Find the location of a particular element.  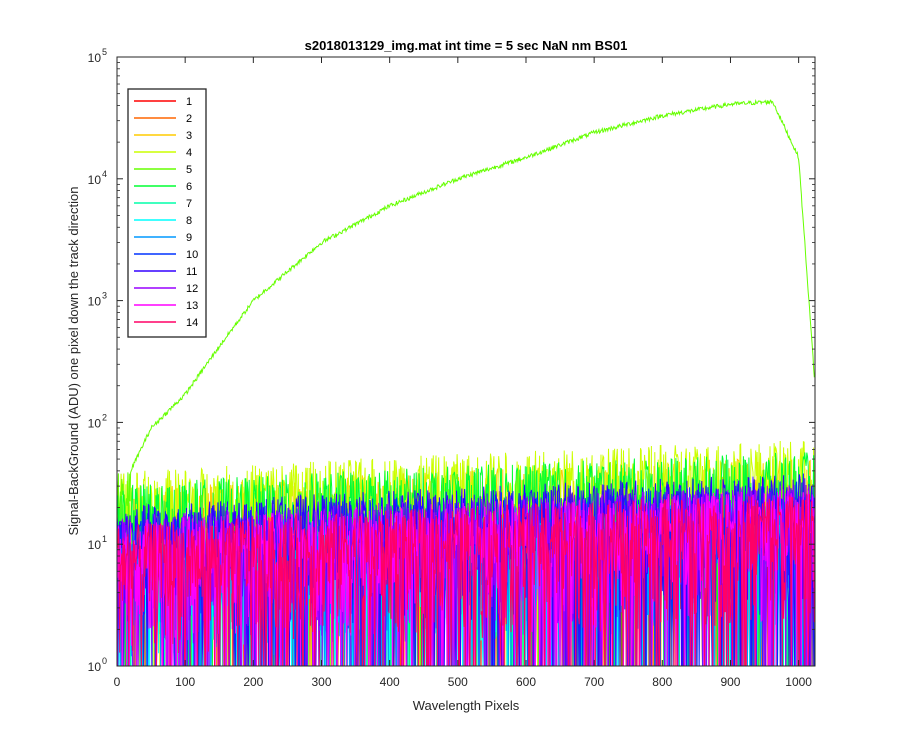

legend-label-2: 2 is located at coordinates (189, 119).